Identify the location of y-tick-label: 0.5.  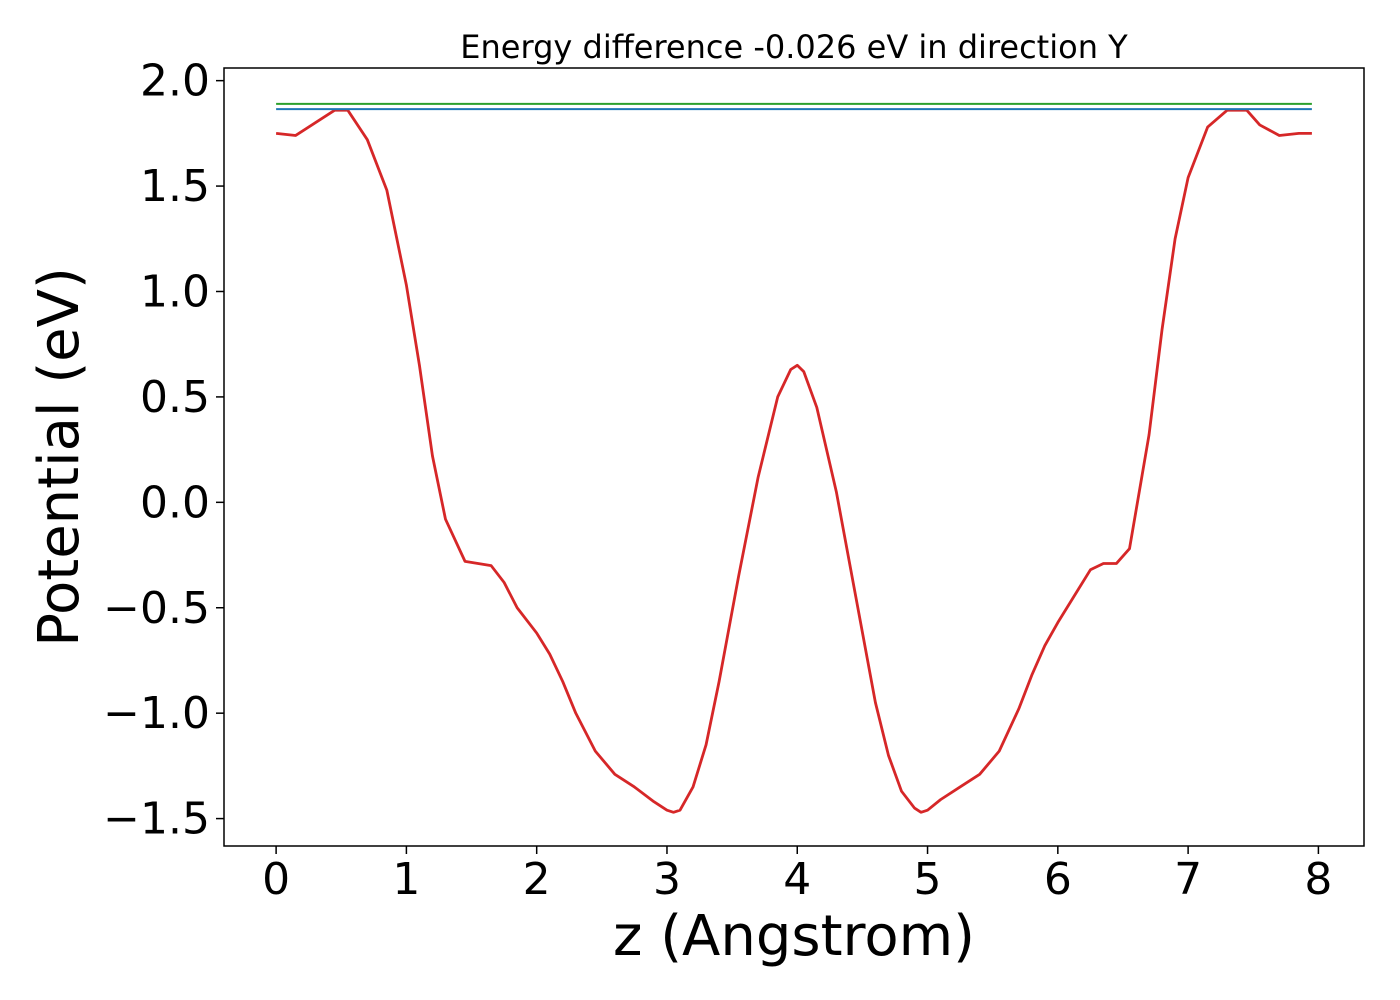
(175, 397).